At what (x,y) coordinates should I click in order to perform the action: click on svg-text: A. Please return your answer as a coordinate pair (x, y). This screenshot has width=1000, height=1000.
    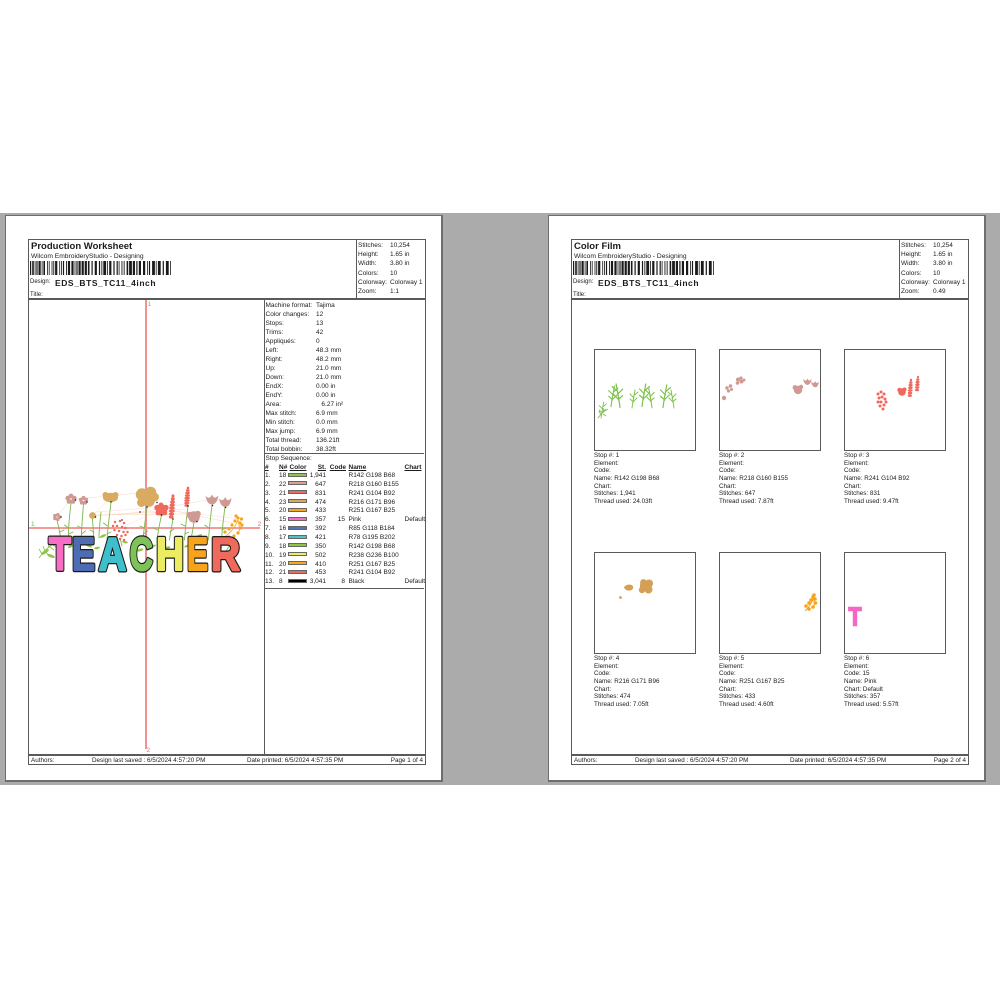
    Looking at the image, I should click on (113, 554).